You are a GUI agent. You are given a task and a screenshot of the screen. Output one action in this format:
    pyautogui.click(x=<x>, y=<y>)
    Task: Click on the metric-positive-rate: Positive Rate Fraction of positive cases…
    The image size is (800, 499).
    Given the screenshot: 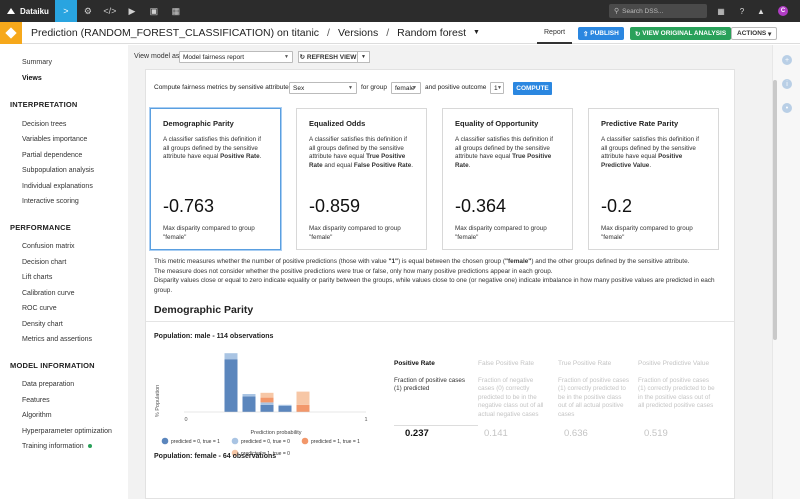 What is the action you would take?
    pyautogui.click(x=430, y=399)
    